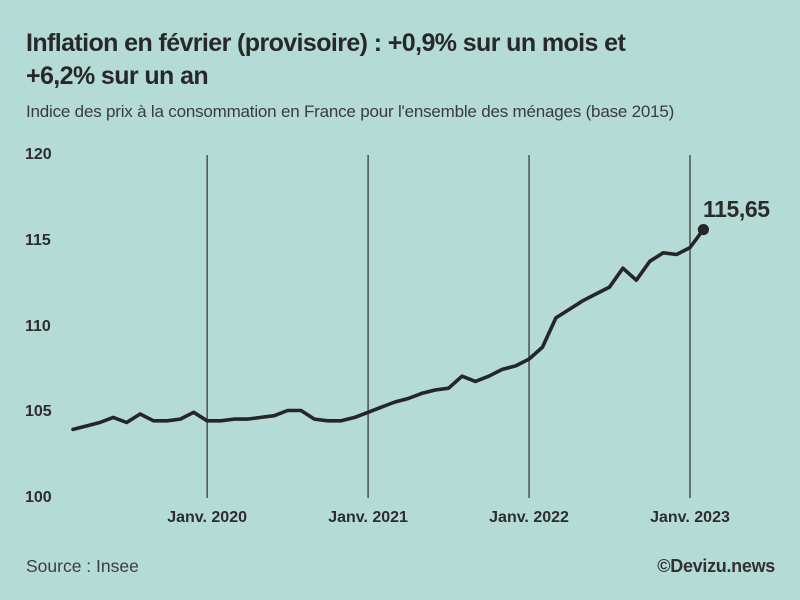 The image size is (800, 600). Describe the element at coordinates (117, 76) in the screenshot. I see `page-title-line2: +6,2% sur un an` at that location.